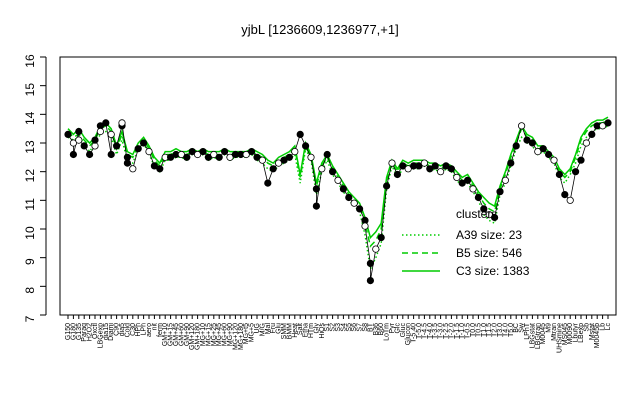 The image size is (640, 400). I want to click on legend-label: C3 size: 1383, so click(493, 271).